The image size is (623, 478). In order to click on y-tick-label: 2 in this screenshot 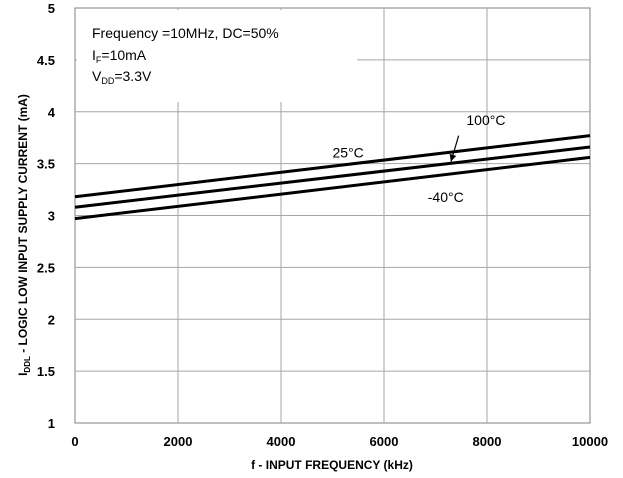, I will do `click(51, 319)`.